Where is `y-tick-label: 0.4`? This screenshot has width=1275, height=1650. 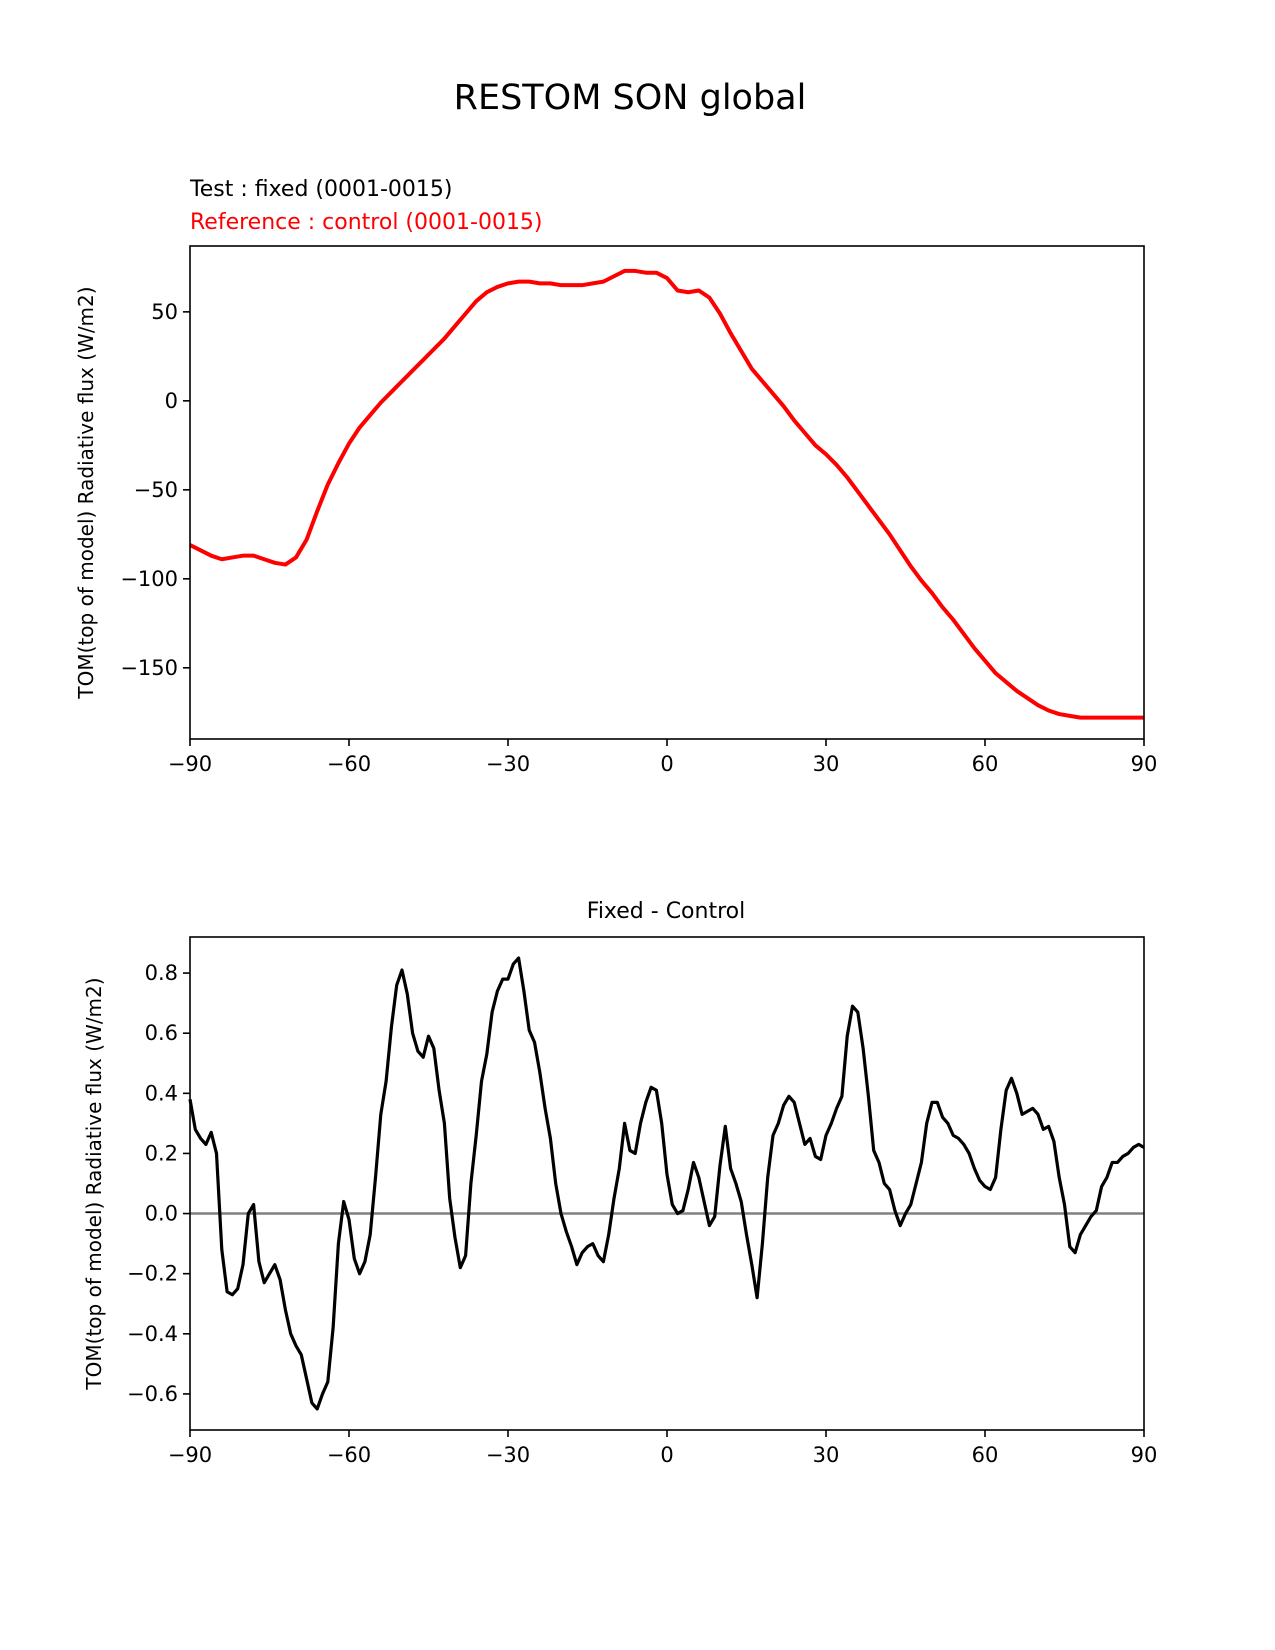
y-tick-label: 0.4 is located at coordinates (161, 1093).